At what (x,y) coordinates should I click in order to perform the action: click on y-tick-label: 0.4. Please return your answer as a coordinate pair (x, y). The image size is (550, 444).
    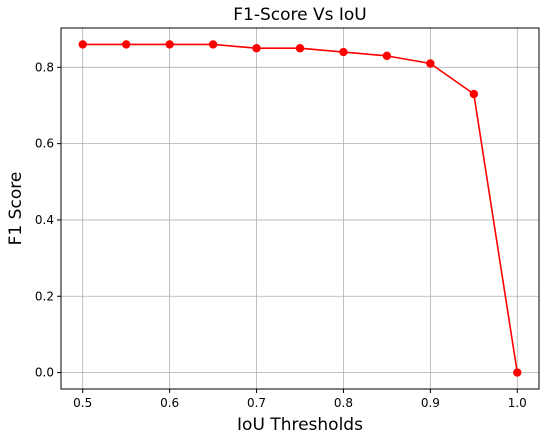
    Looking at the image, I should click on (44, 220).